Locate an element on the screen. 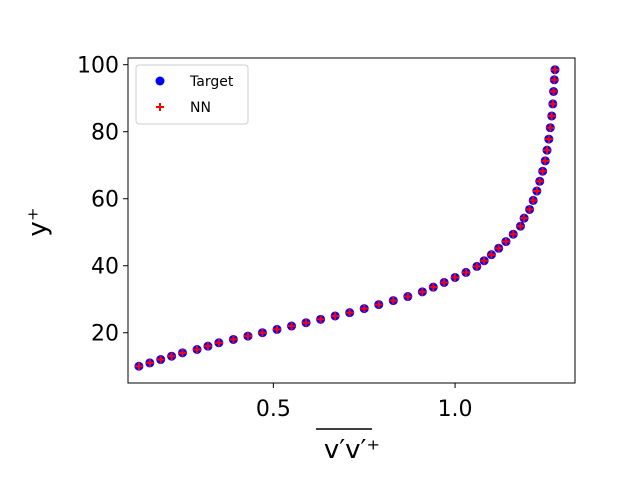 This screenshot has width=640, height=480. legend-label-target: Target is located at coordinates (211, 82).